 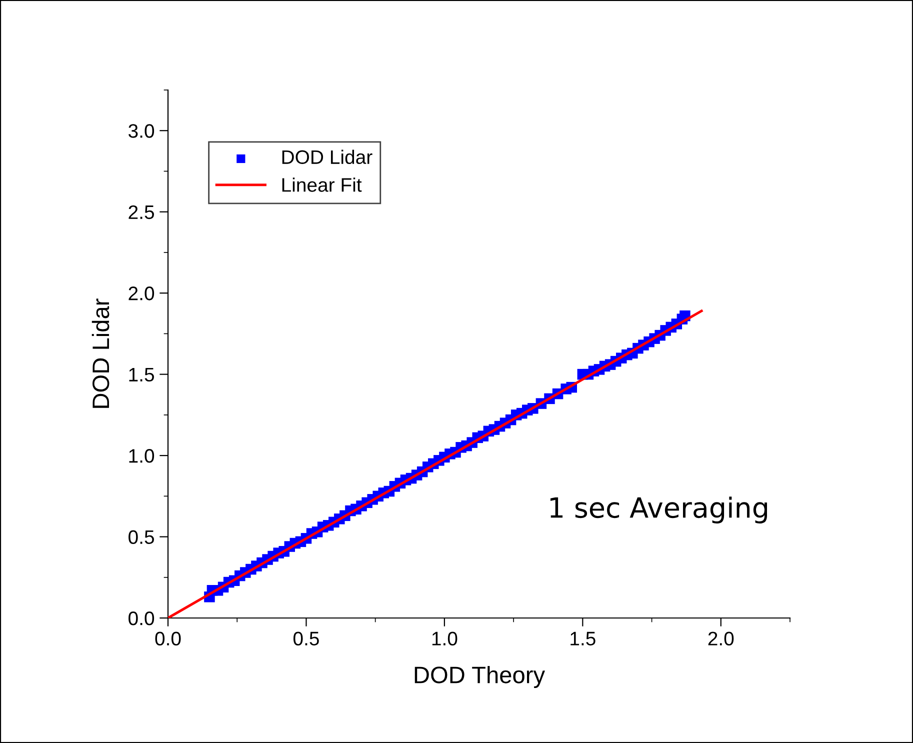 What do you see at coordinates (583, 639) in the screenshot?
I see `x-tick-label: 1.5` at bounding box center [583, 639].